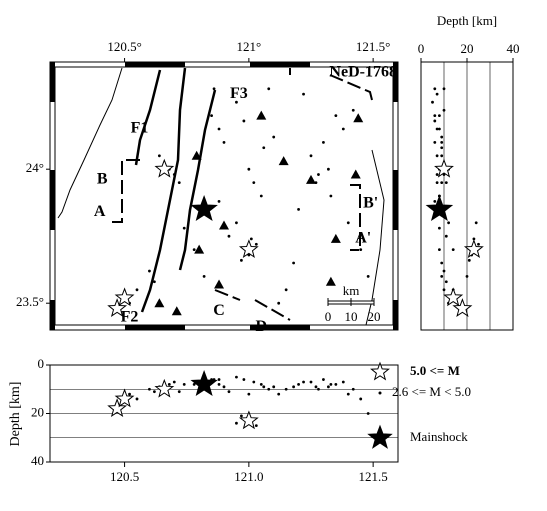 The width and height of the screenshot is (547, 511). I want to click on axis-label: Depth [km], so click(15, 414).